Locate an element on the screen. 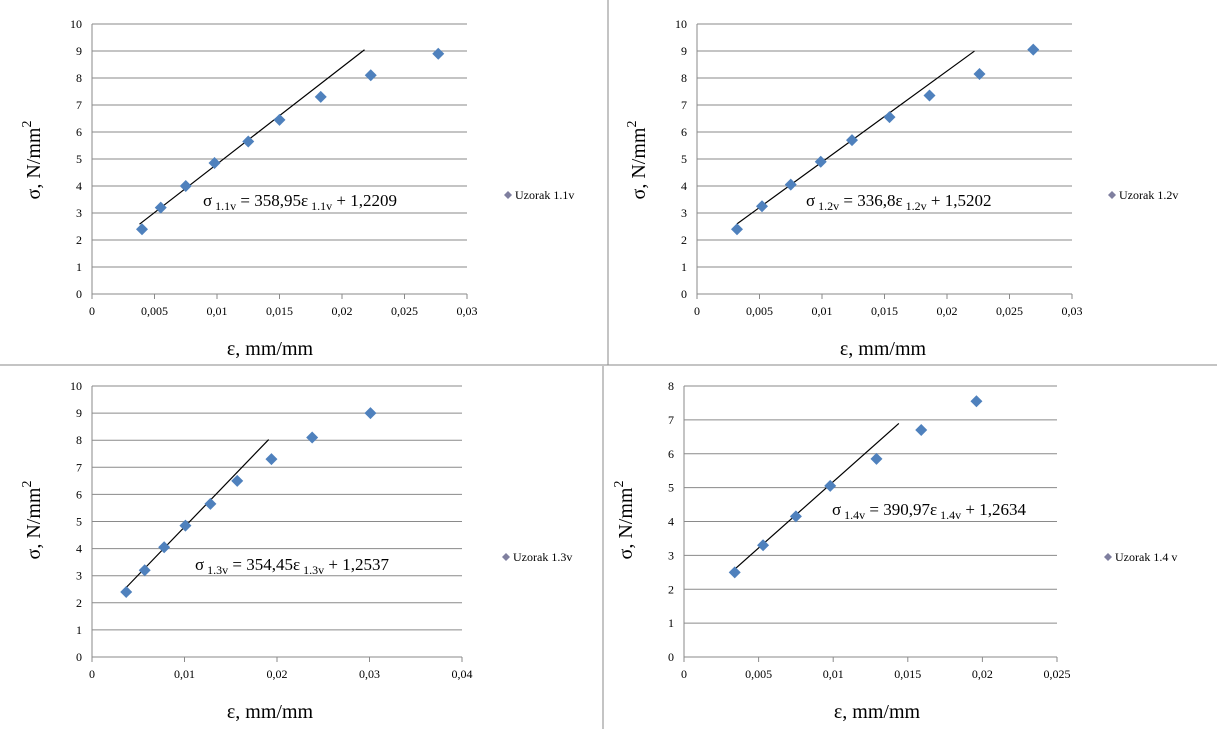 The width and height of the screenshot is (1217, 729). legend: Uzorak 1.1v is located at coordinates (539, 195).